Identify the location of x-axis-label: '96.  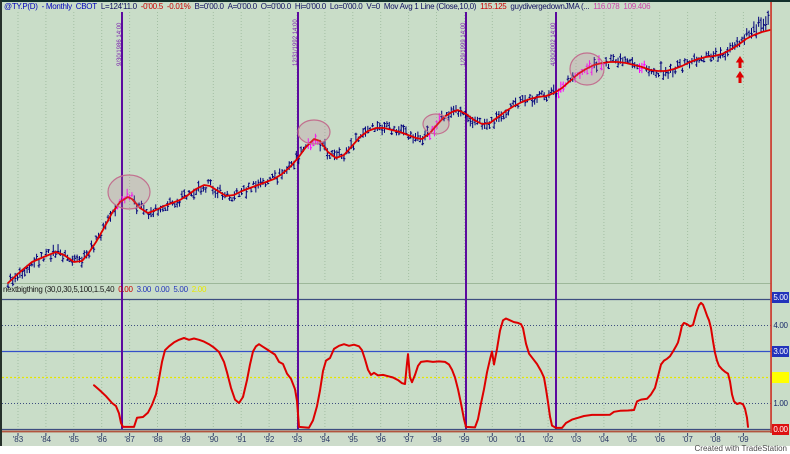
(380, 439).